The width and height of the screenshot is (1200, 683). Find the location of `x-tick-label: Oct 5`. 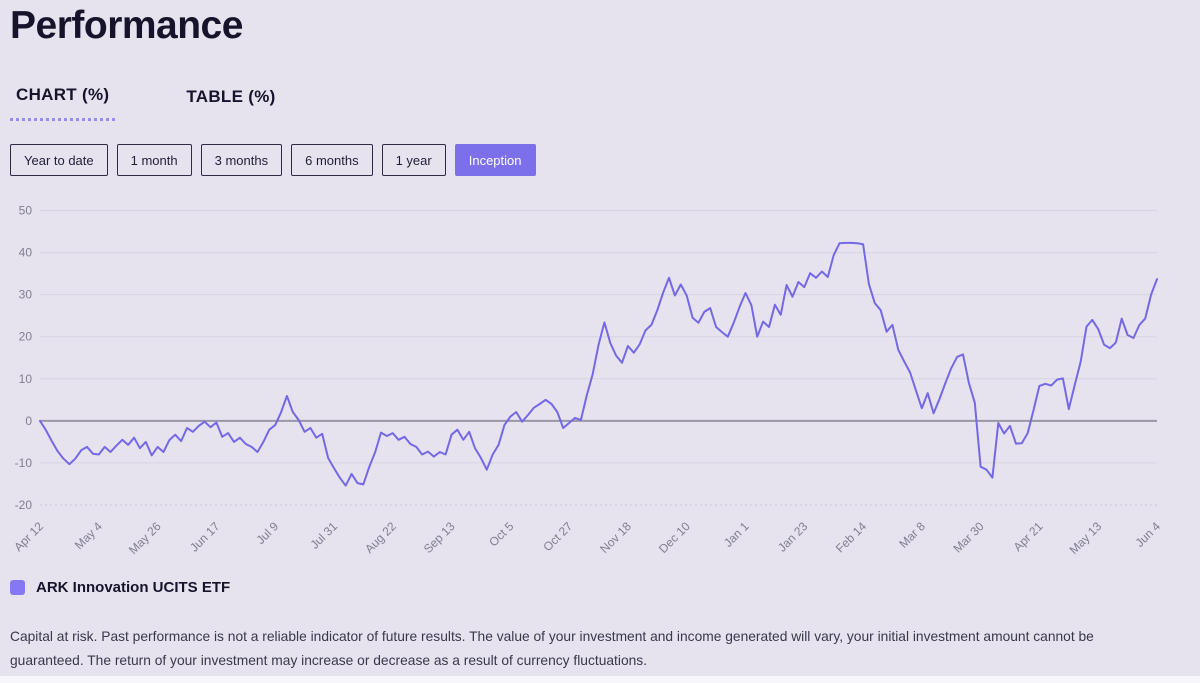

x-tick-label: Oct 5 is located at coordinates (501, 534).